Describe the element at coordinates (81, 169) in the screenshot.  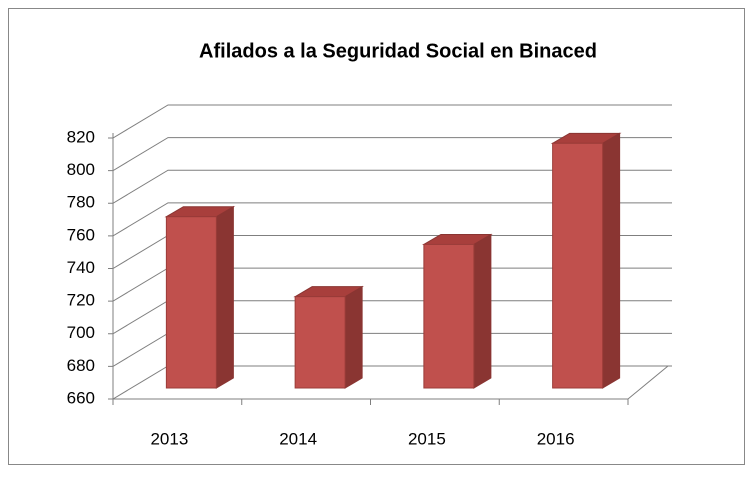
I see `y-tick-label: 800` at that location.